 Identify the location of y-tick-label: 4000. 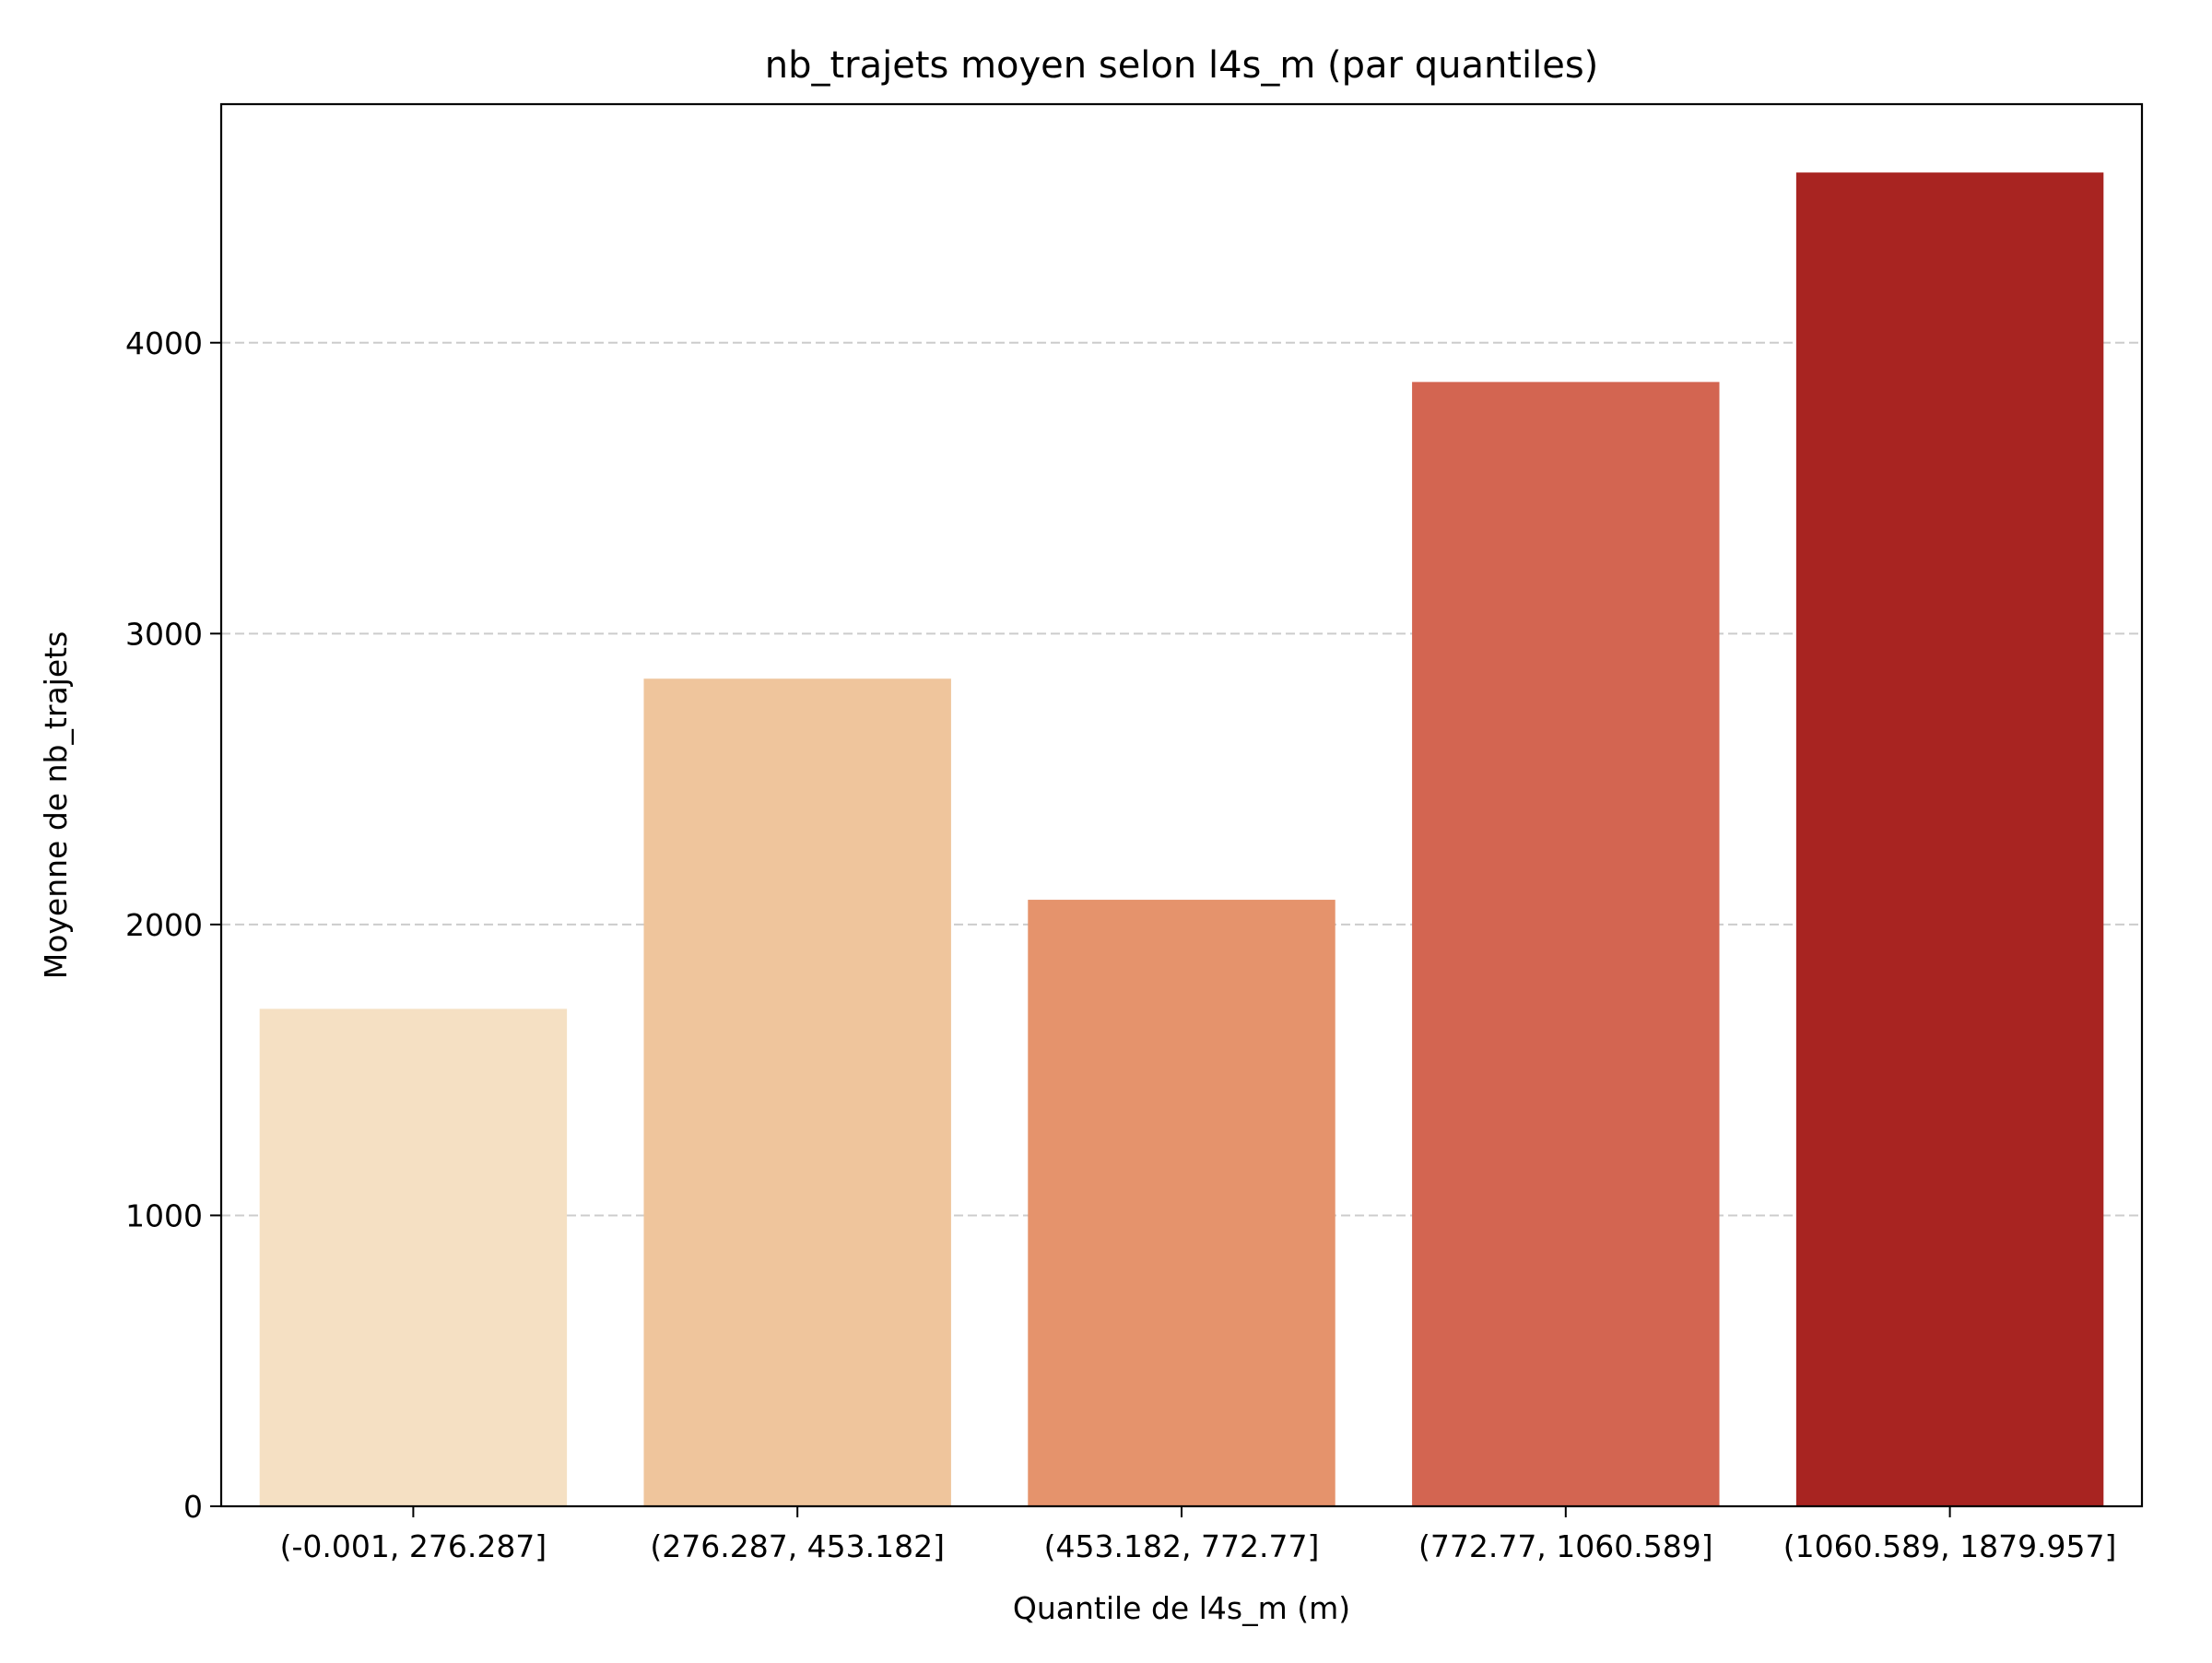
(164, 343).